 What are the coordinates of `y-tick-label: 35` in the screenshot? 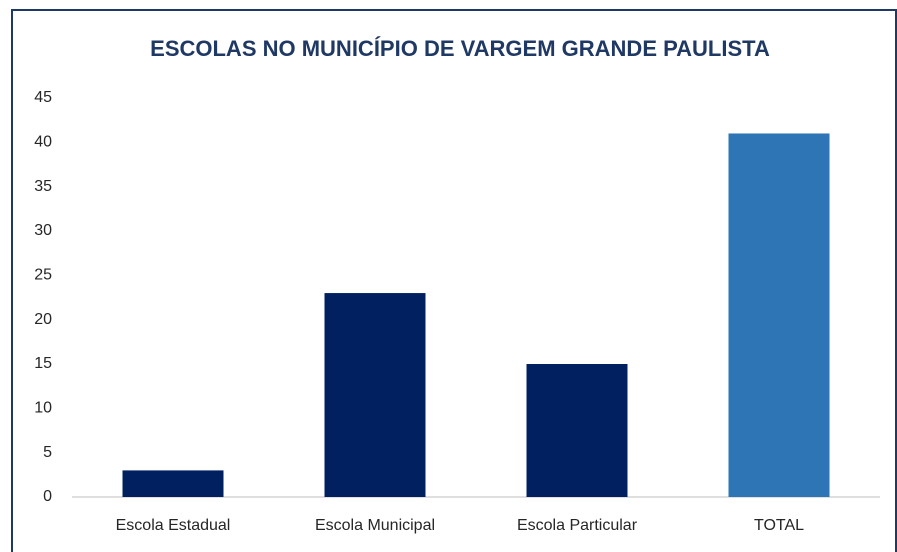 It's located at (43, 186).